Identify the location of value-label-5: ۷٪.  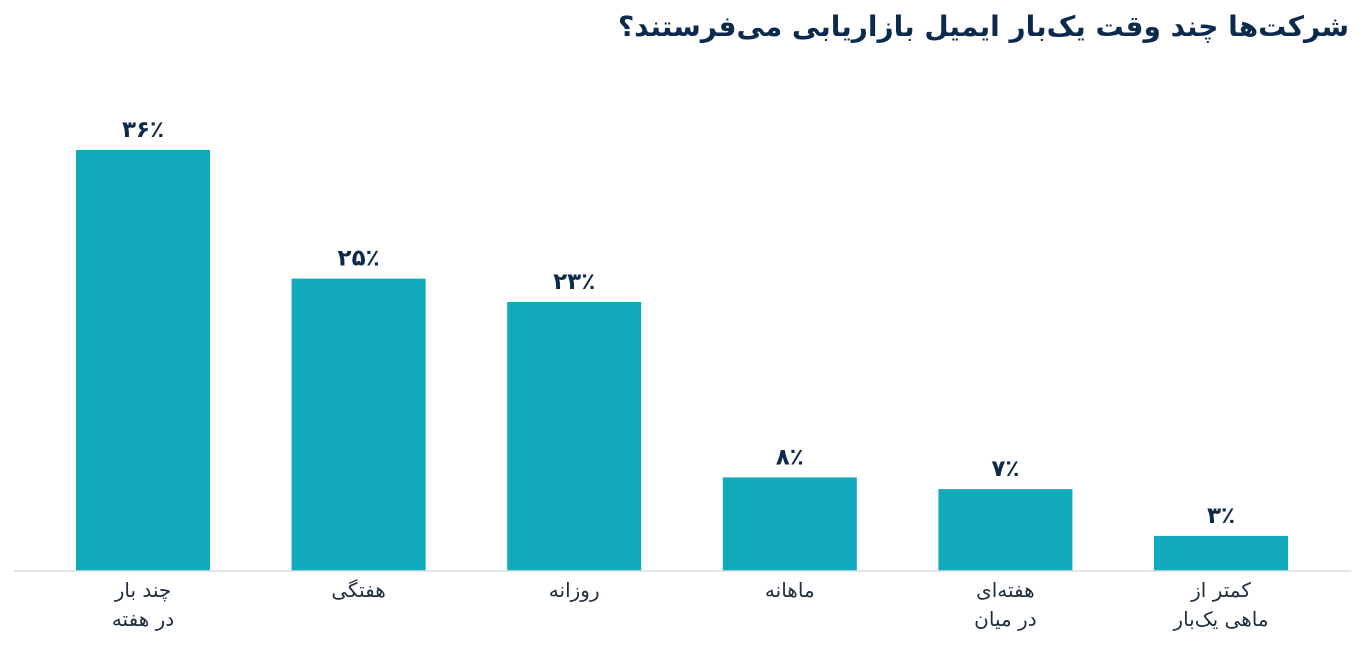
(1005, 469).